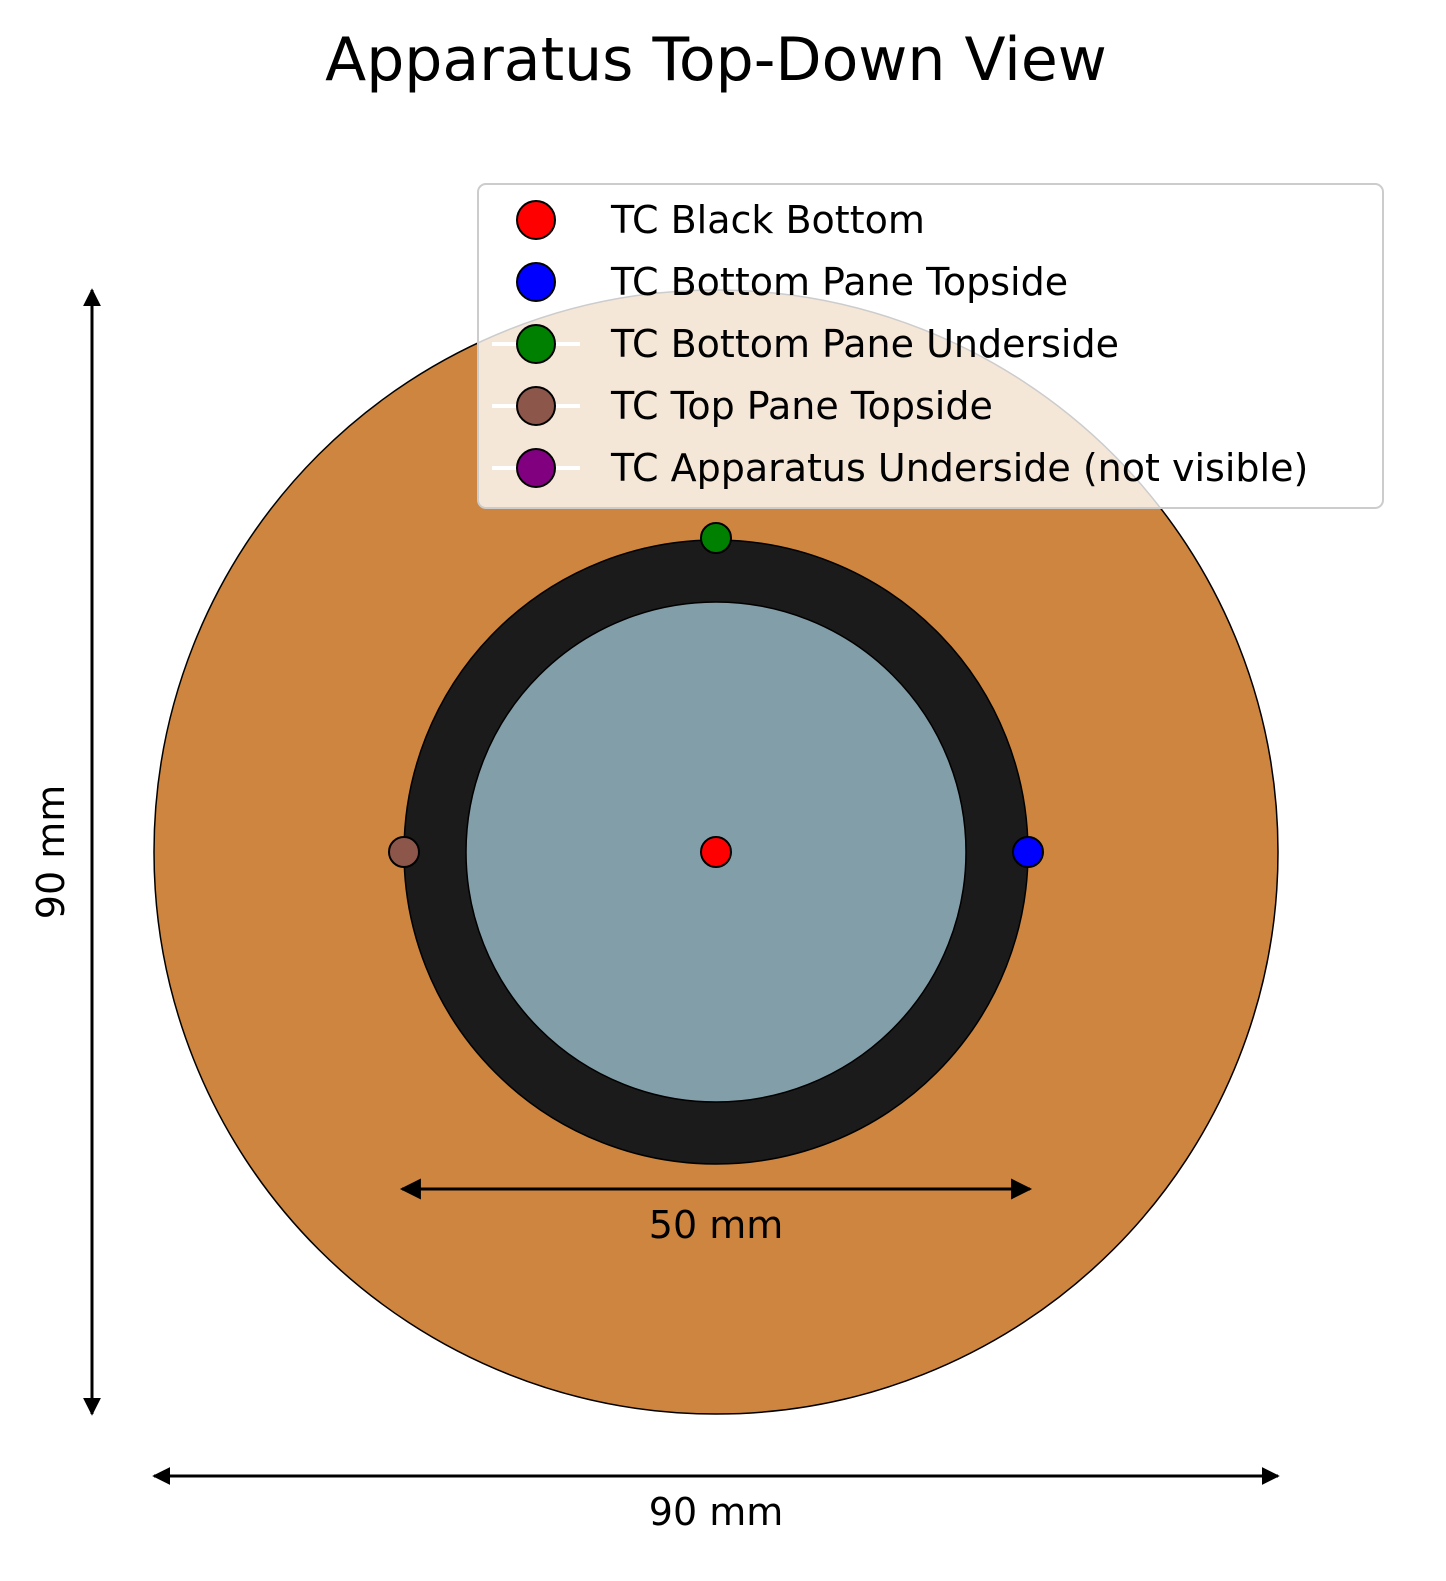 This screenshot has width=1446, height=1581. I want to click on legend-frame, so click(930, 346).